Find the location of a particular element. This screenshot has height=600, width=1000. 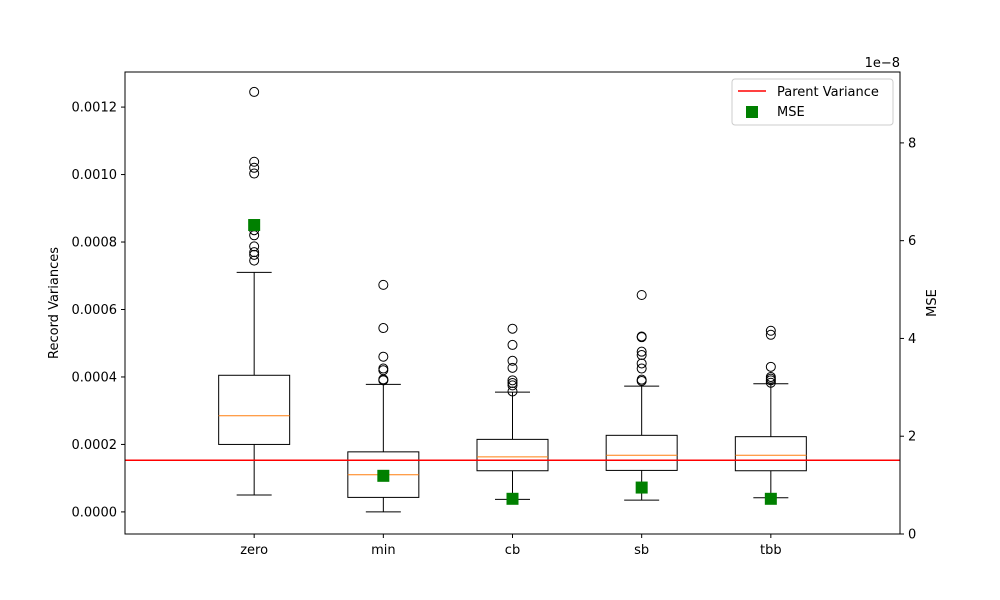

legend-mse-swatch is located at coordinates (752, 112).